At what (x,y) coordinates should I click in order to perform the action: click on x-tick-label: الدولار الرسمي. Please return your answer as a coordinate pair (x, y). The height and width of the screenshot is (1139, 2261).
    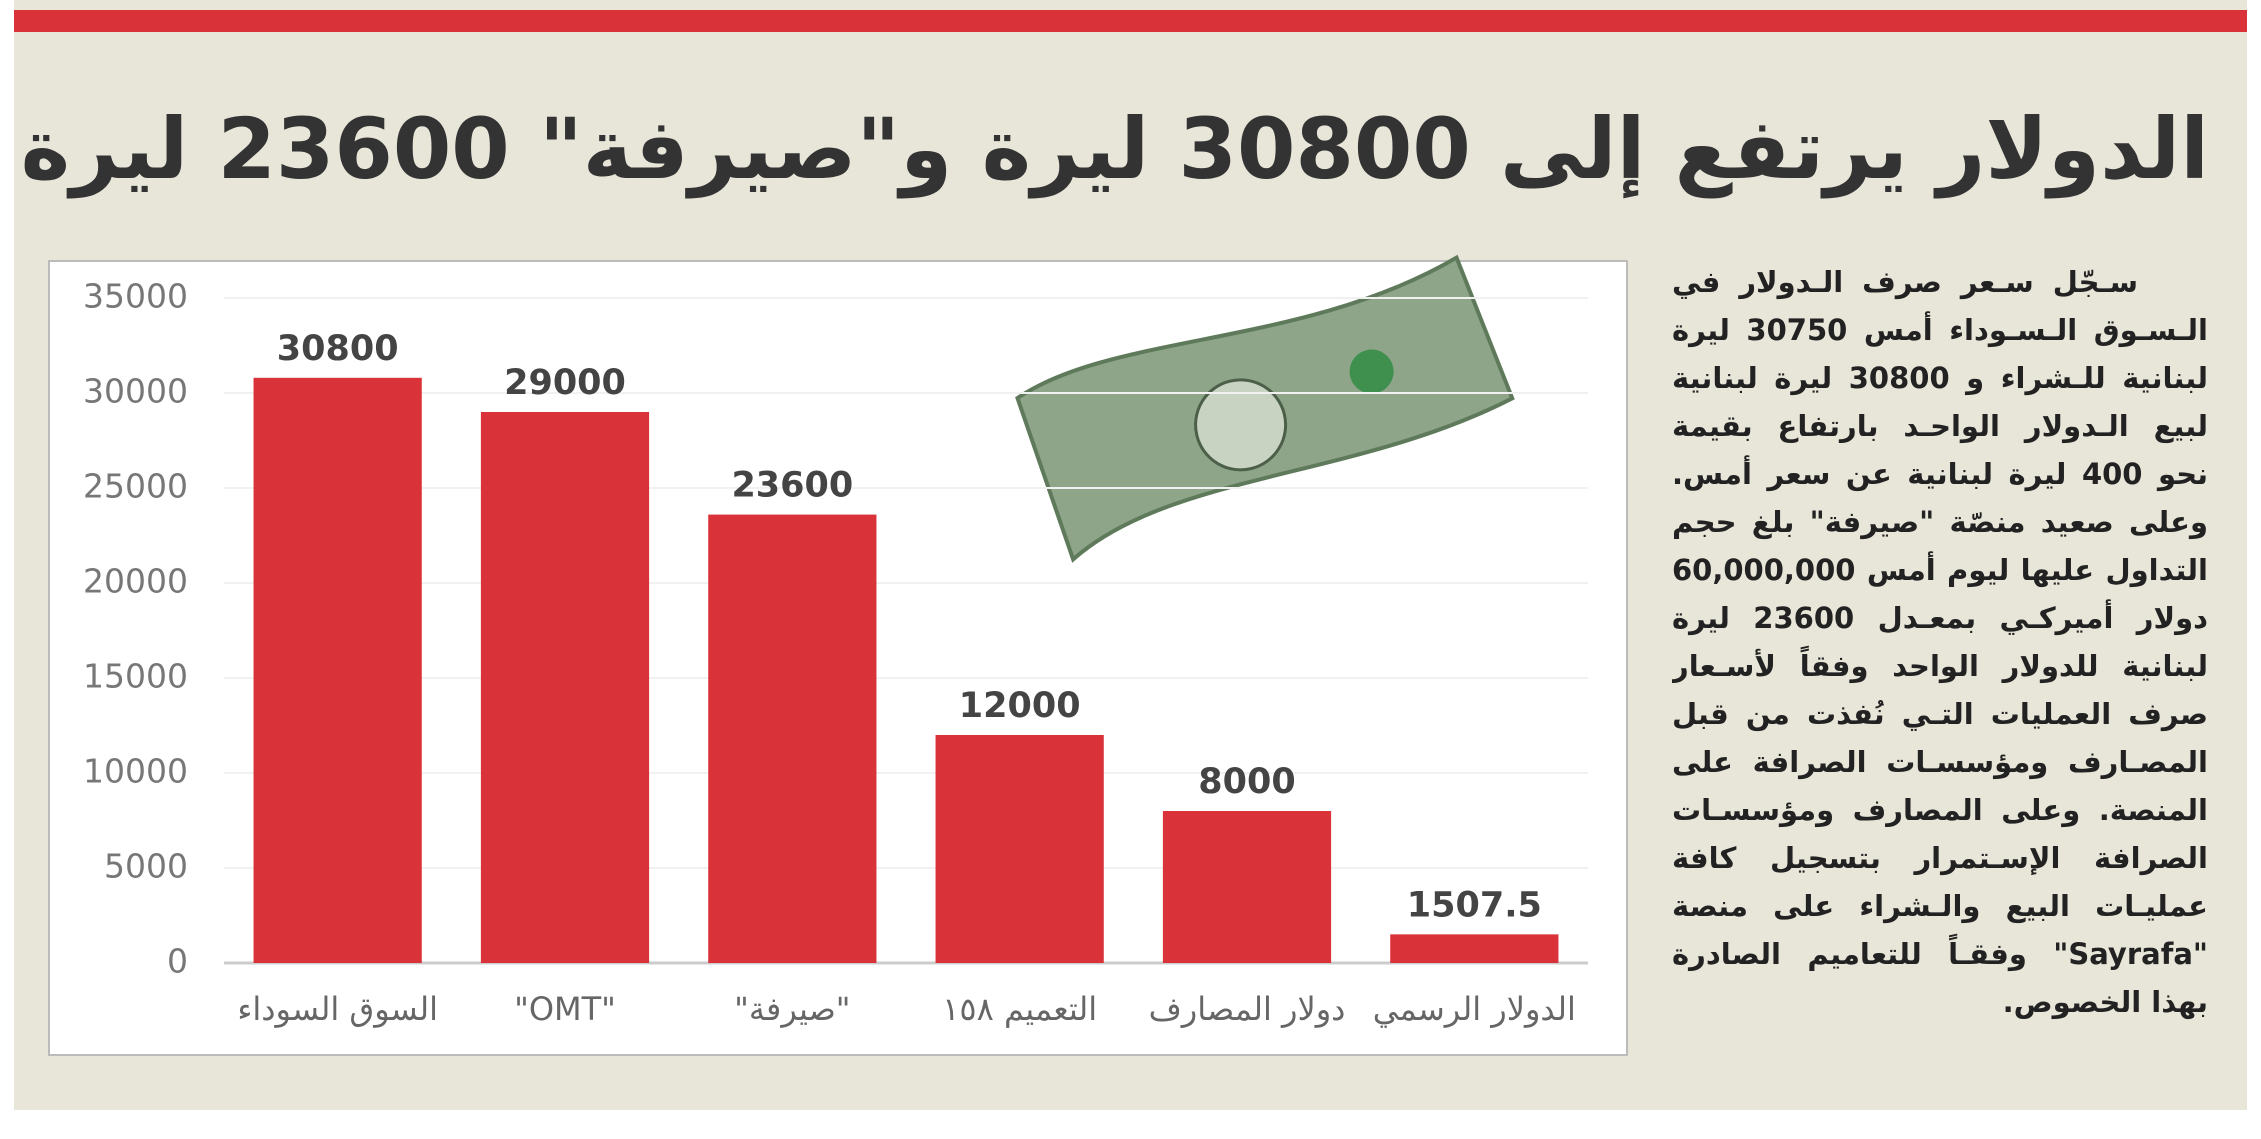
    Looking at the image, I should click on (1474, 1009).